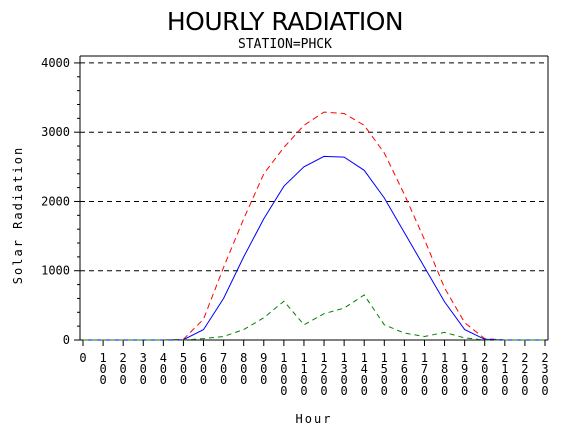  I want to click on x-tick-label-digit: 7, so click(223, 358).